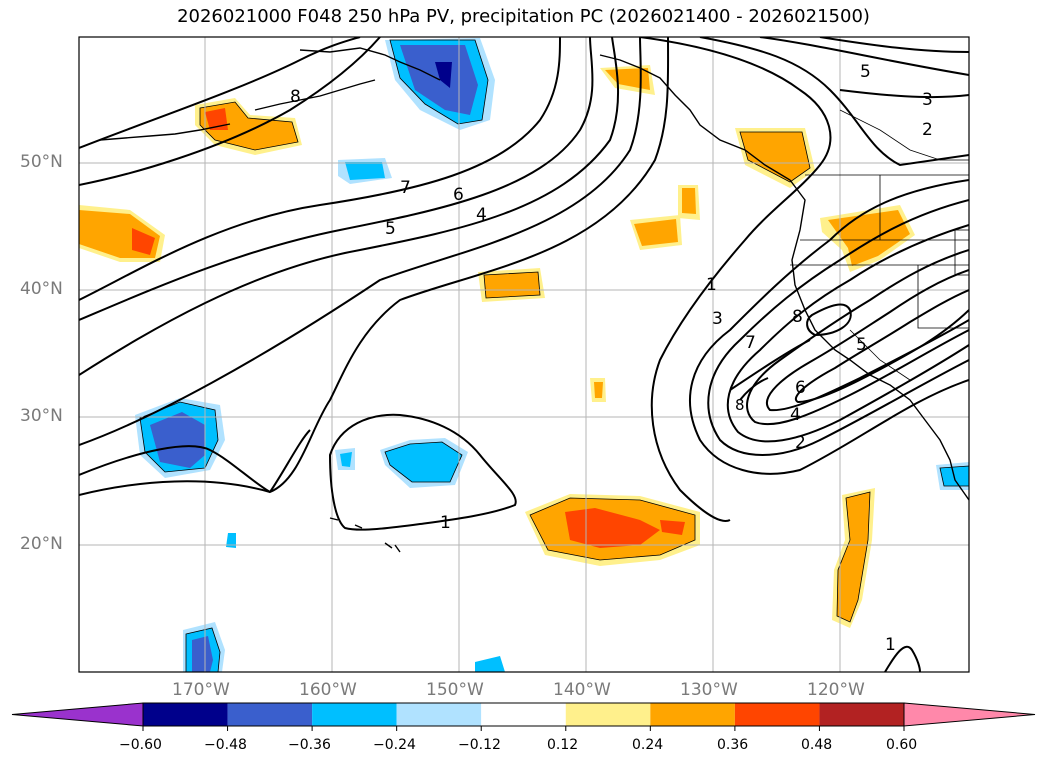 The height and width of the screenshot is (765, 1047). What do you see at coordinates (328, 690) in the screenshot?
I see `lon-label-160w: 160°W` at bounding box center [328, 690].